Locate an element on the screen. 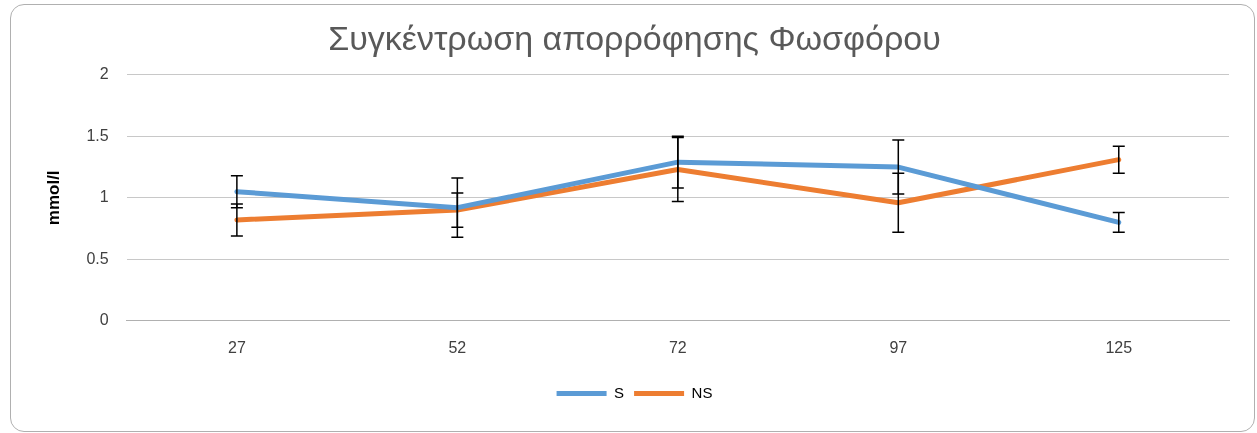 This screenshot has width=1257, height=433. y-tick-label: 0 is located at coordinates (104, 320).